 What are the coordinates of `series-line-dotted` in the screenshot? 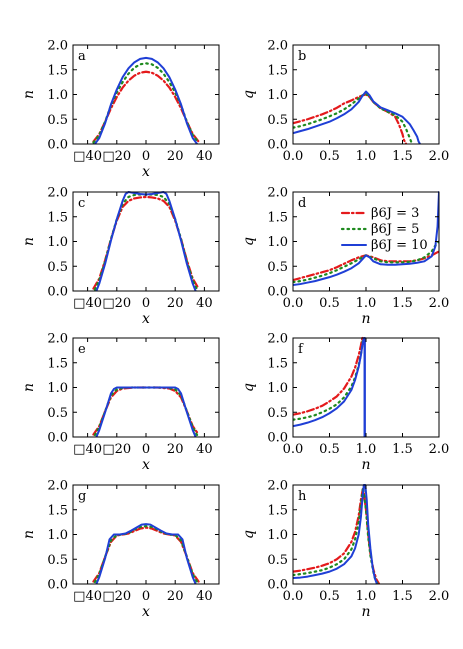 It's located at (146, 103).